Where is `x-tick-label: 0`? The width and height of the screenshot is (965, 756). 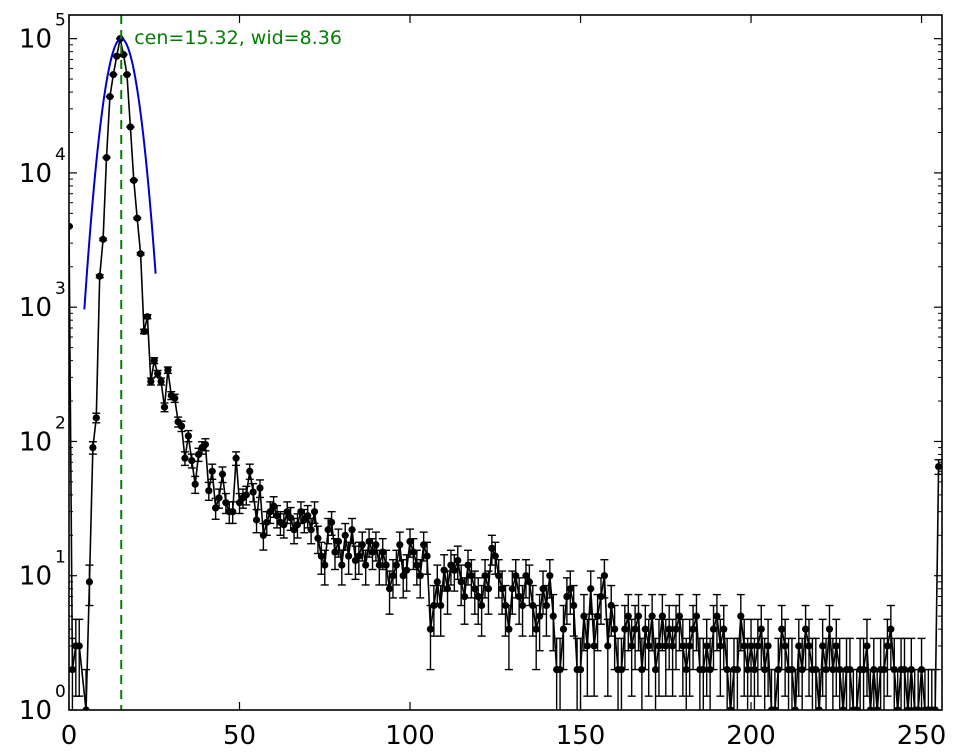 x-tick-label: 0 is located at coordinates (69, 736).